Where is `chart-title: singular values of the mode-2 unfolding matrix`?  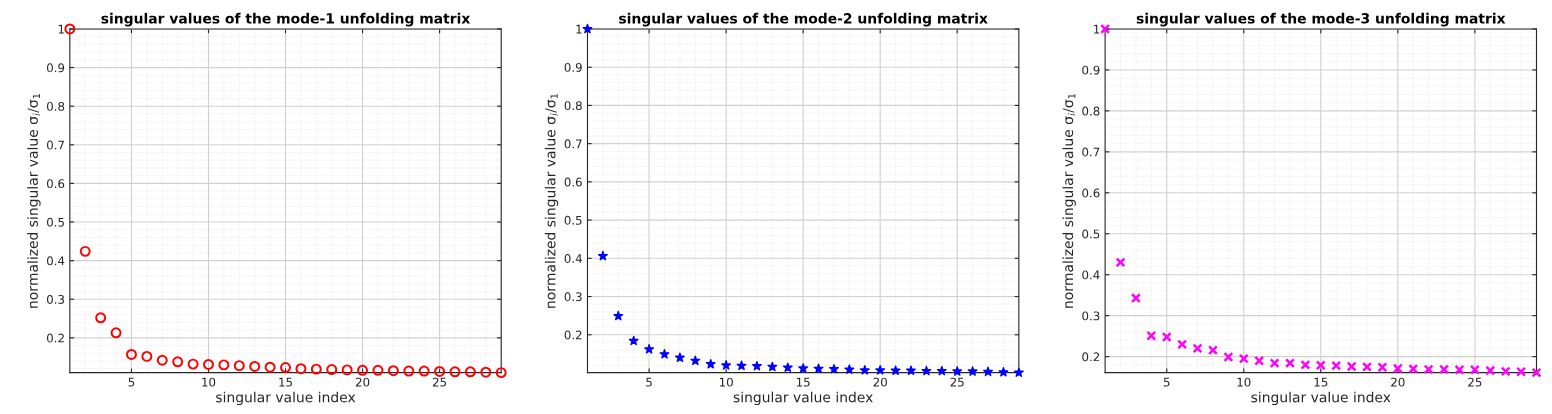 chart-title: singular values of the mode-2 unfolding matrix is located at coordinates (803, 19).